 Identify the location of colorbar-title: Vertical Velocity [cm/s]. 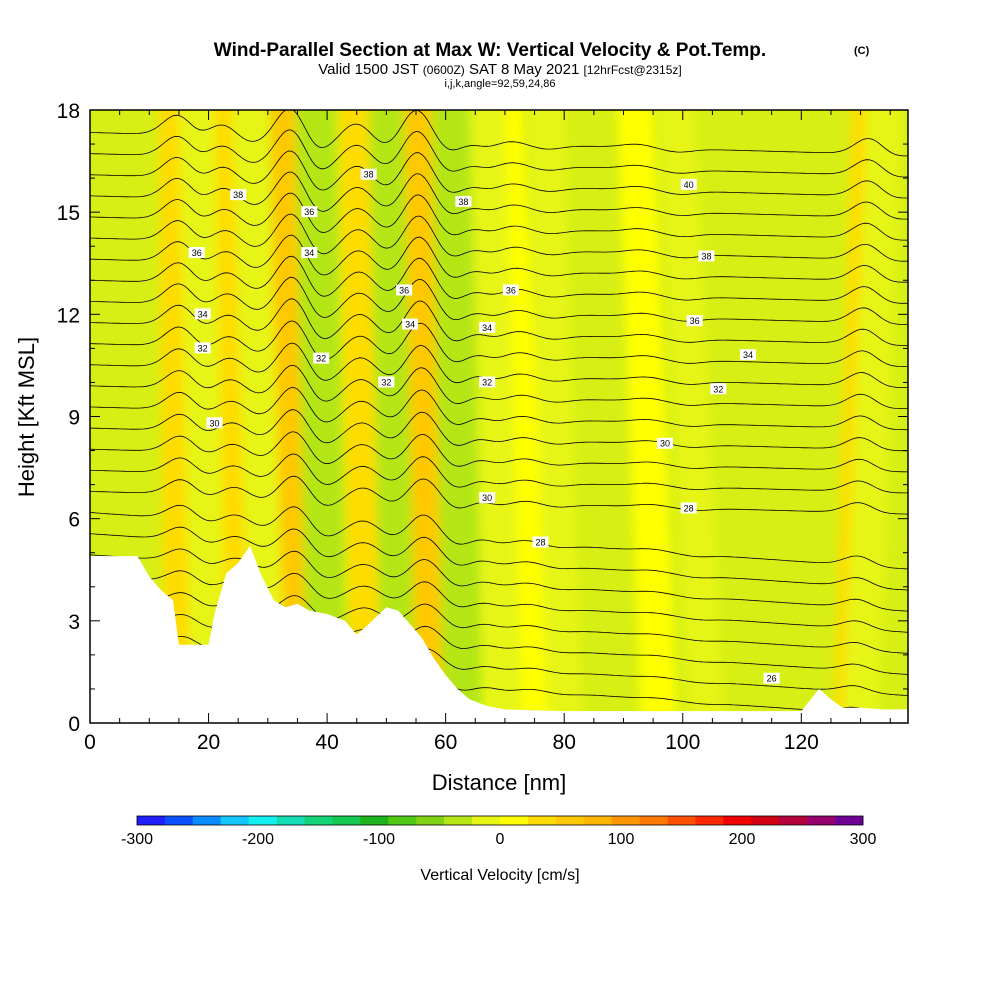
(499, 875).